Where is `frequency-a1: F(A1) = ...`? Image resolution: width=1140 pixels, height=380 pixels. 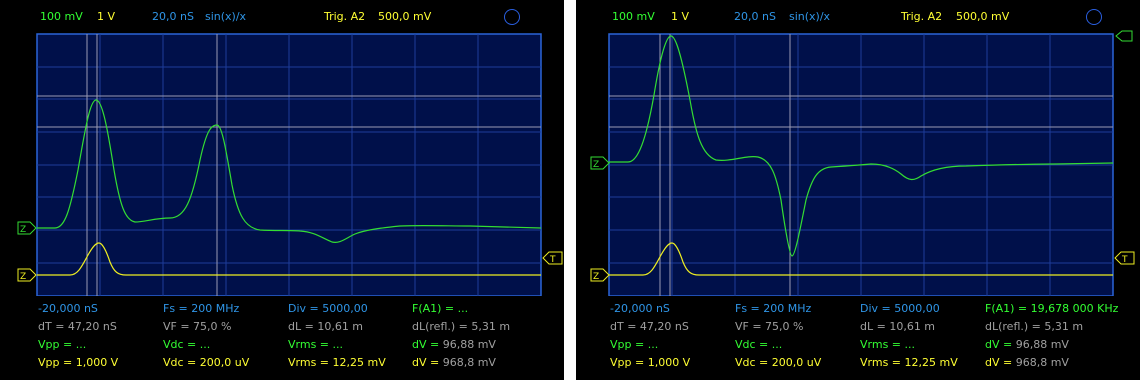
frequency-a1: F(A1) = ... is located at coordinates (440, 308).